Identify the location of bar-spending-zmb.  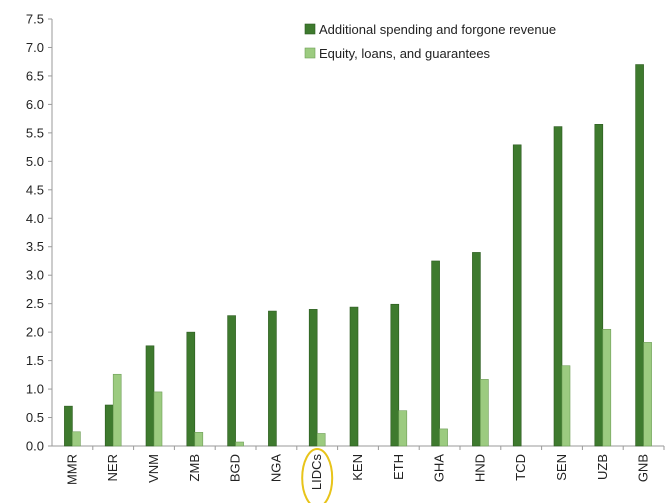
(191, 389).